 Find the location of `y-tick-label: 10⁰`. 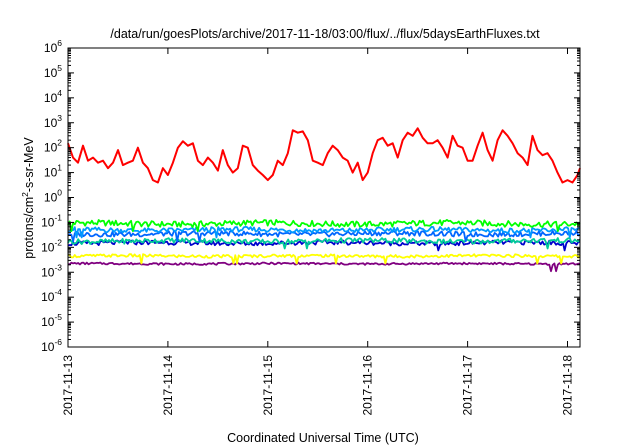

y-tick-label: 10⁰ is located at coordinates (53, 196).